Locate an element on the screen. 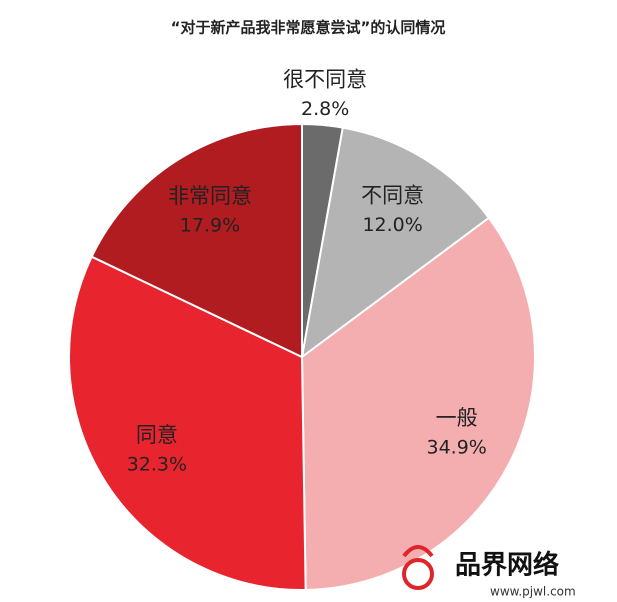 This screenshot has height=602, width=617. slice-label: 一般 is located at coordinates (457, 418).